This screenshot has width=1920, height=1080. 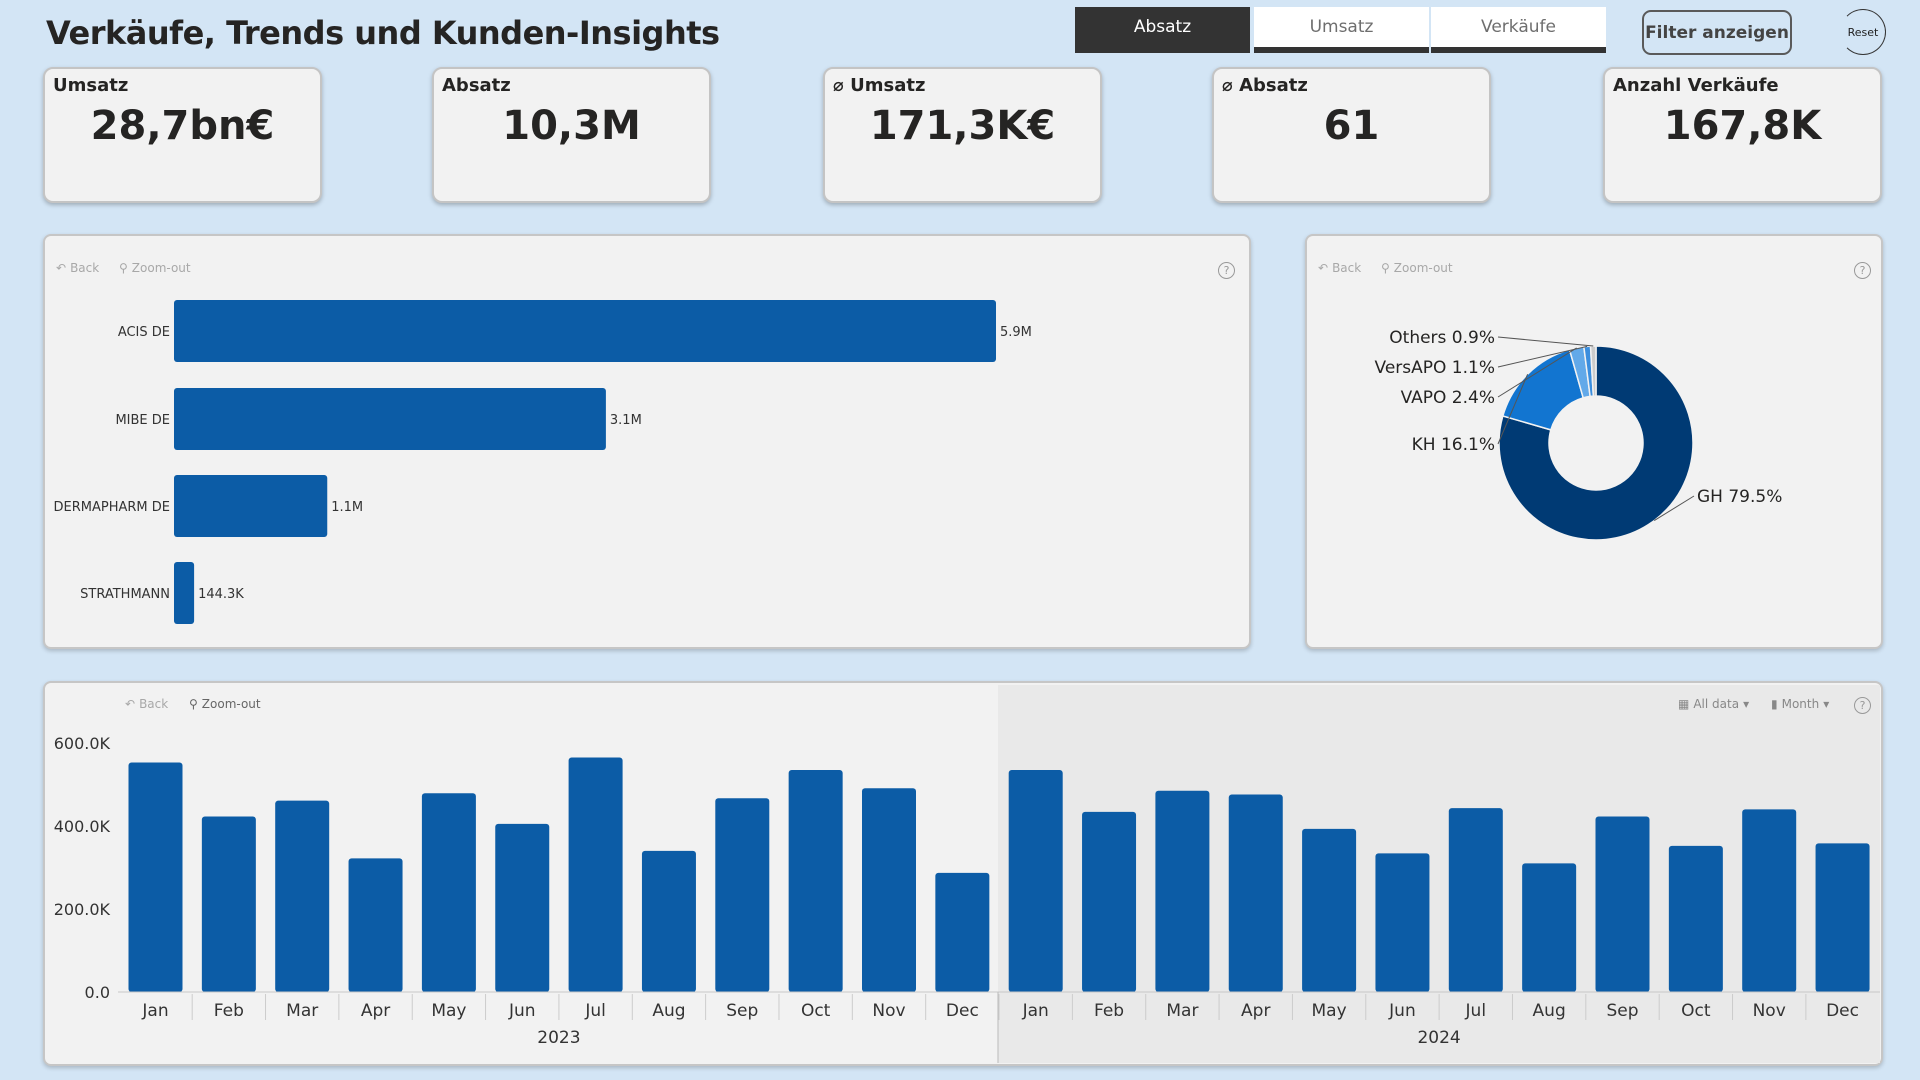 I want to click on zoom-out-icon: ⚲, so click(x=193, y=704).